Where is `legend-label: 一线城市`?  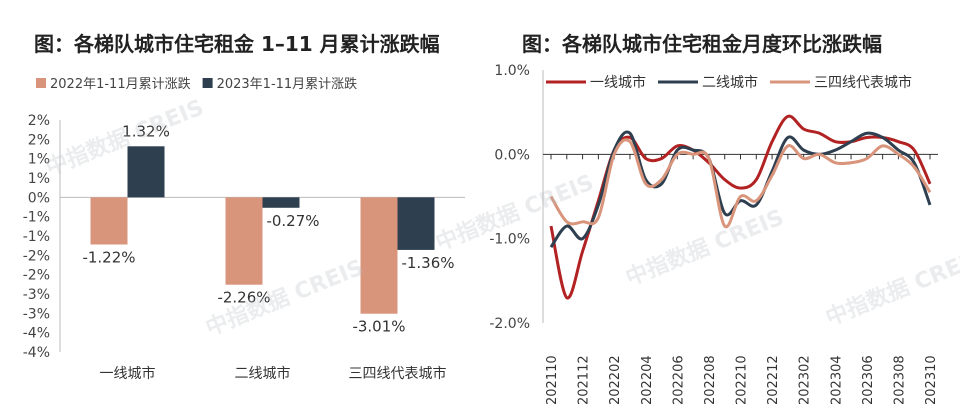
legend-label: 一线城市 is located at coordinates (618, 82).